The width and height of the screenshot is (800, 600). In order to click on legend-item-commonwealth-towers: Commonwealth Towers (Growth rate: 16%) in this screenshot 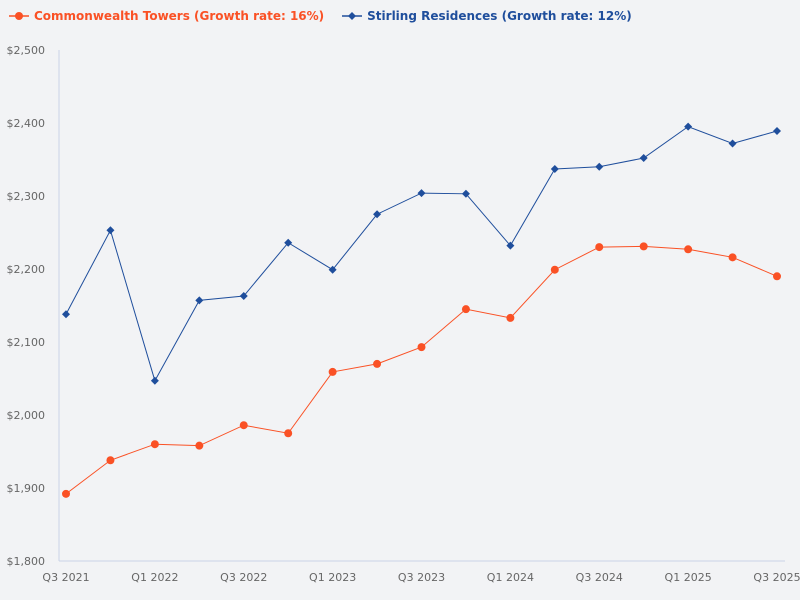, I will do `click(166, 16)`.